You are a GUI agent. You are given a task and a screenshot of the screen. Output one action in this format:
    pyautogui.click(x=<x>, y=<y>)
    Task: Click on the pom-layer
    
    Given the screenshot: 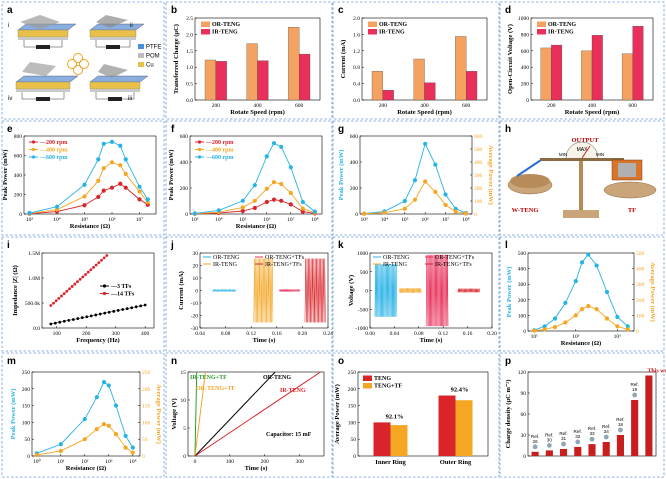 What is the action you would take?
    pyautogui.click(x=115, y=90)
    